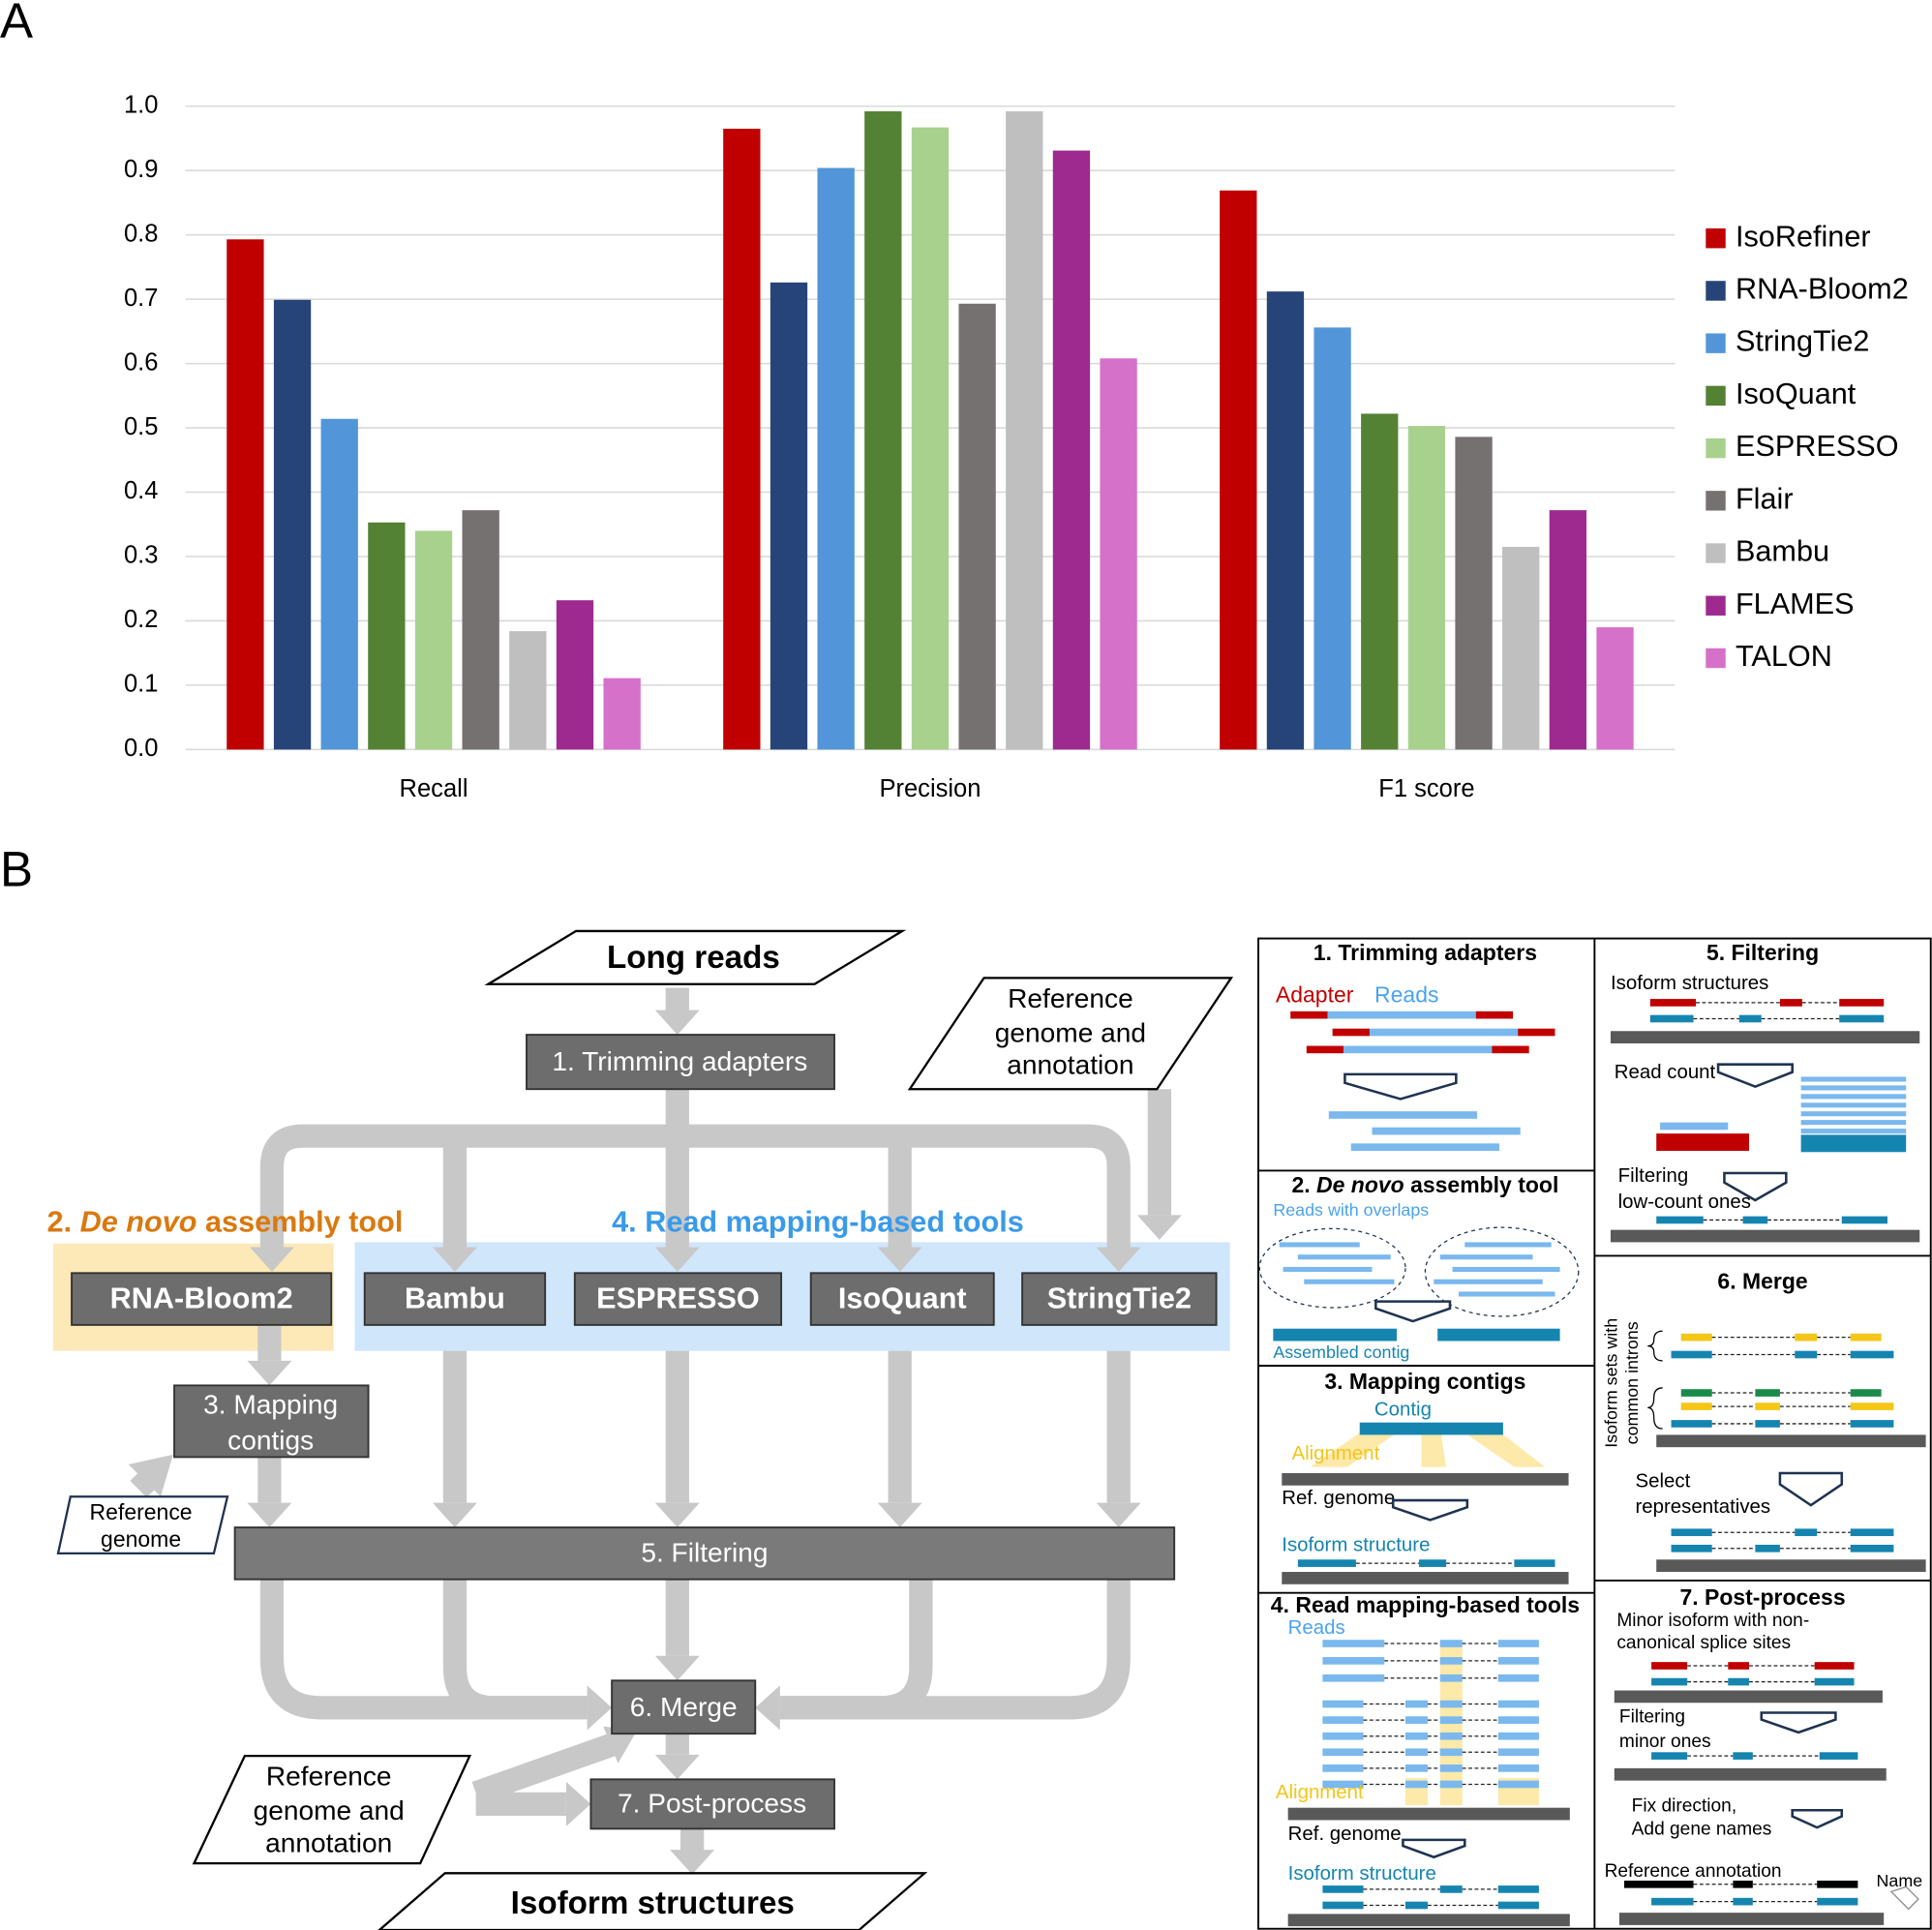 Image resolution: width=1932 pixels, height=1930 pixels. Describe the element at coordinates (1663, 1481) in the screenshot. I see `label: Select` at that location.